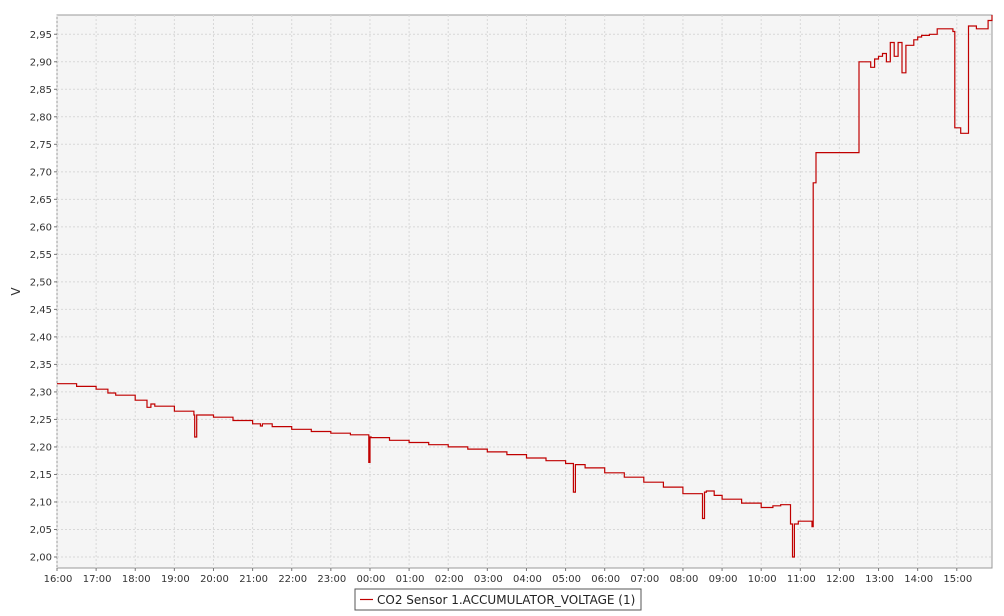 The height and width of the screenshot is (616, 1004). Describe the element at coordinates (41, 420) in the screenshot. I see `y-tick-label: 2,25` at that location.